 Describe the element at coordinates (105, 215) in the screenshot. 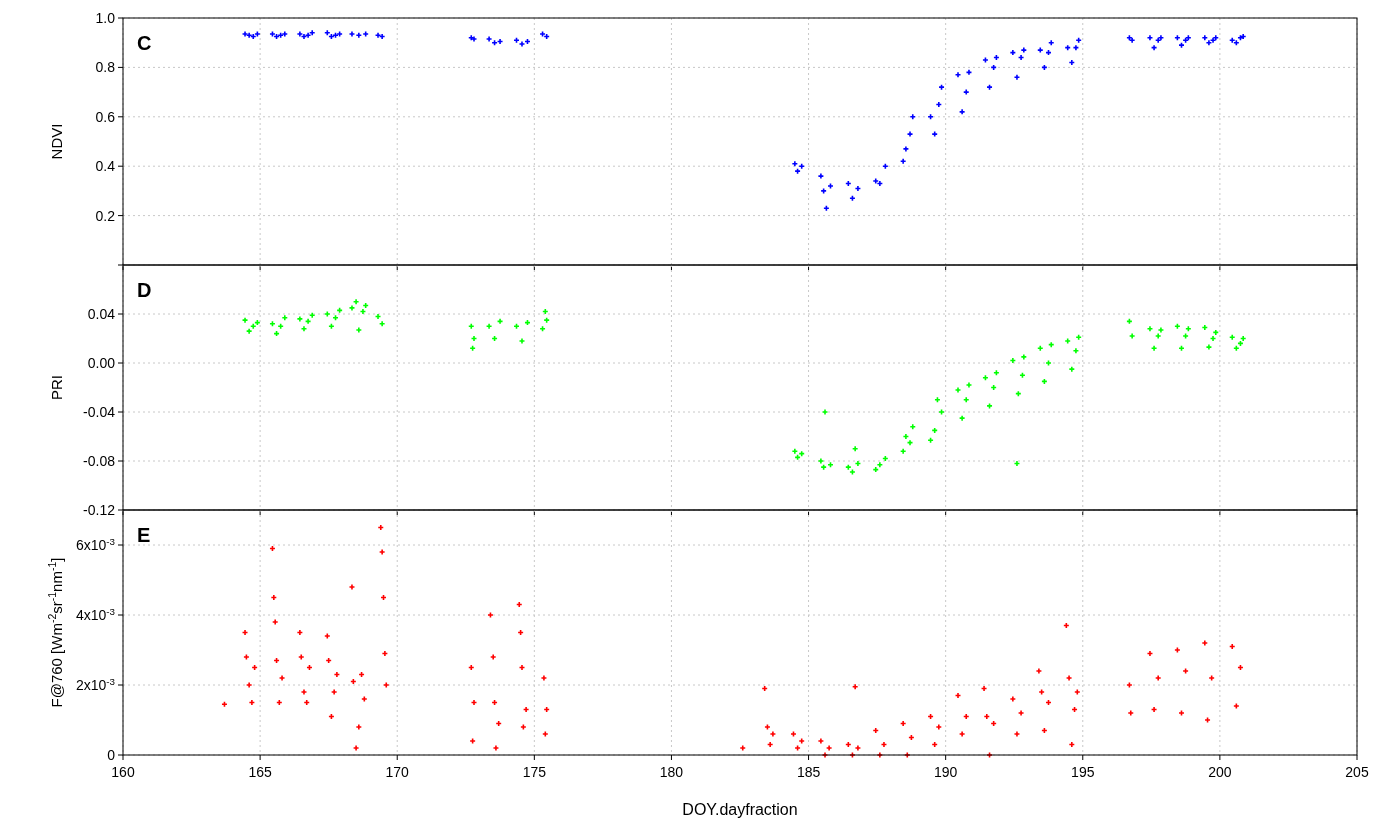

I see `y-tick-label: 0.2` at that location.